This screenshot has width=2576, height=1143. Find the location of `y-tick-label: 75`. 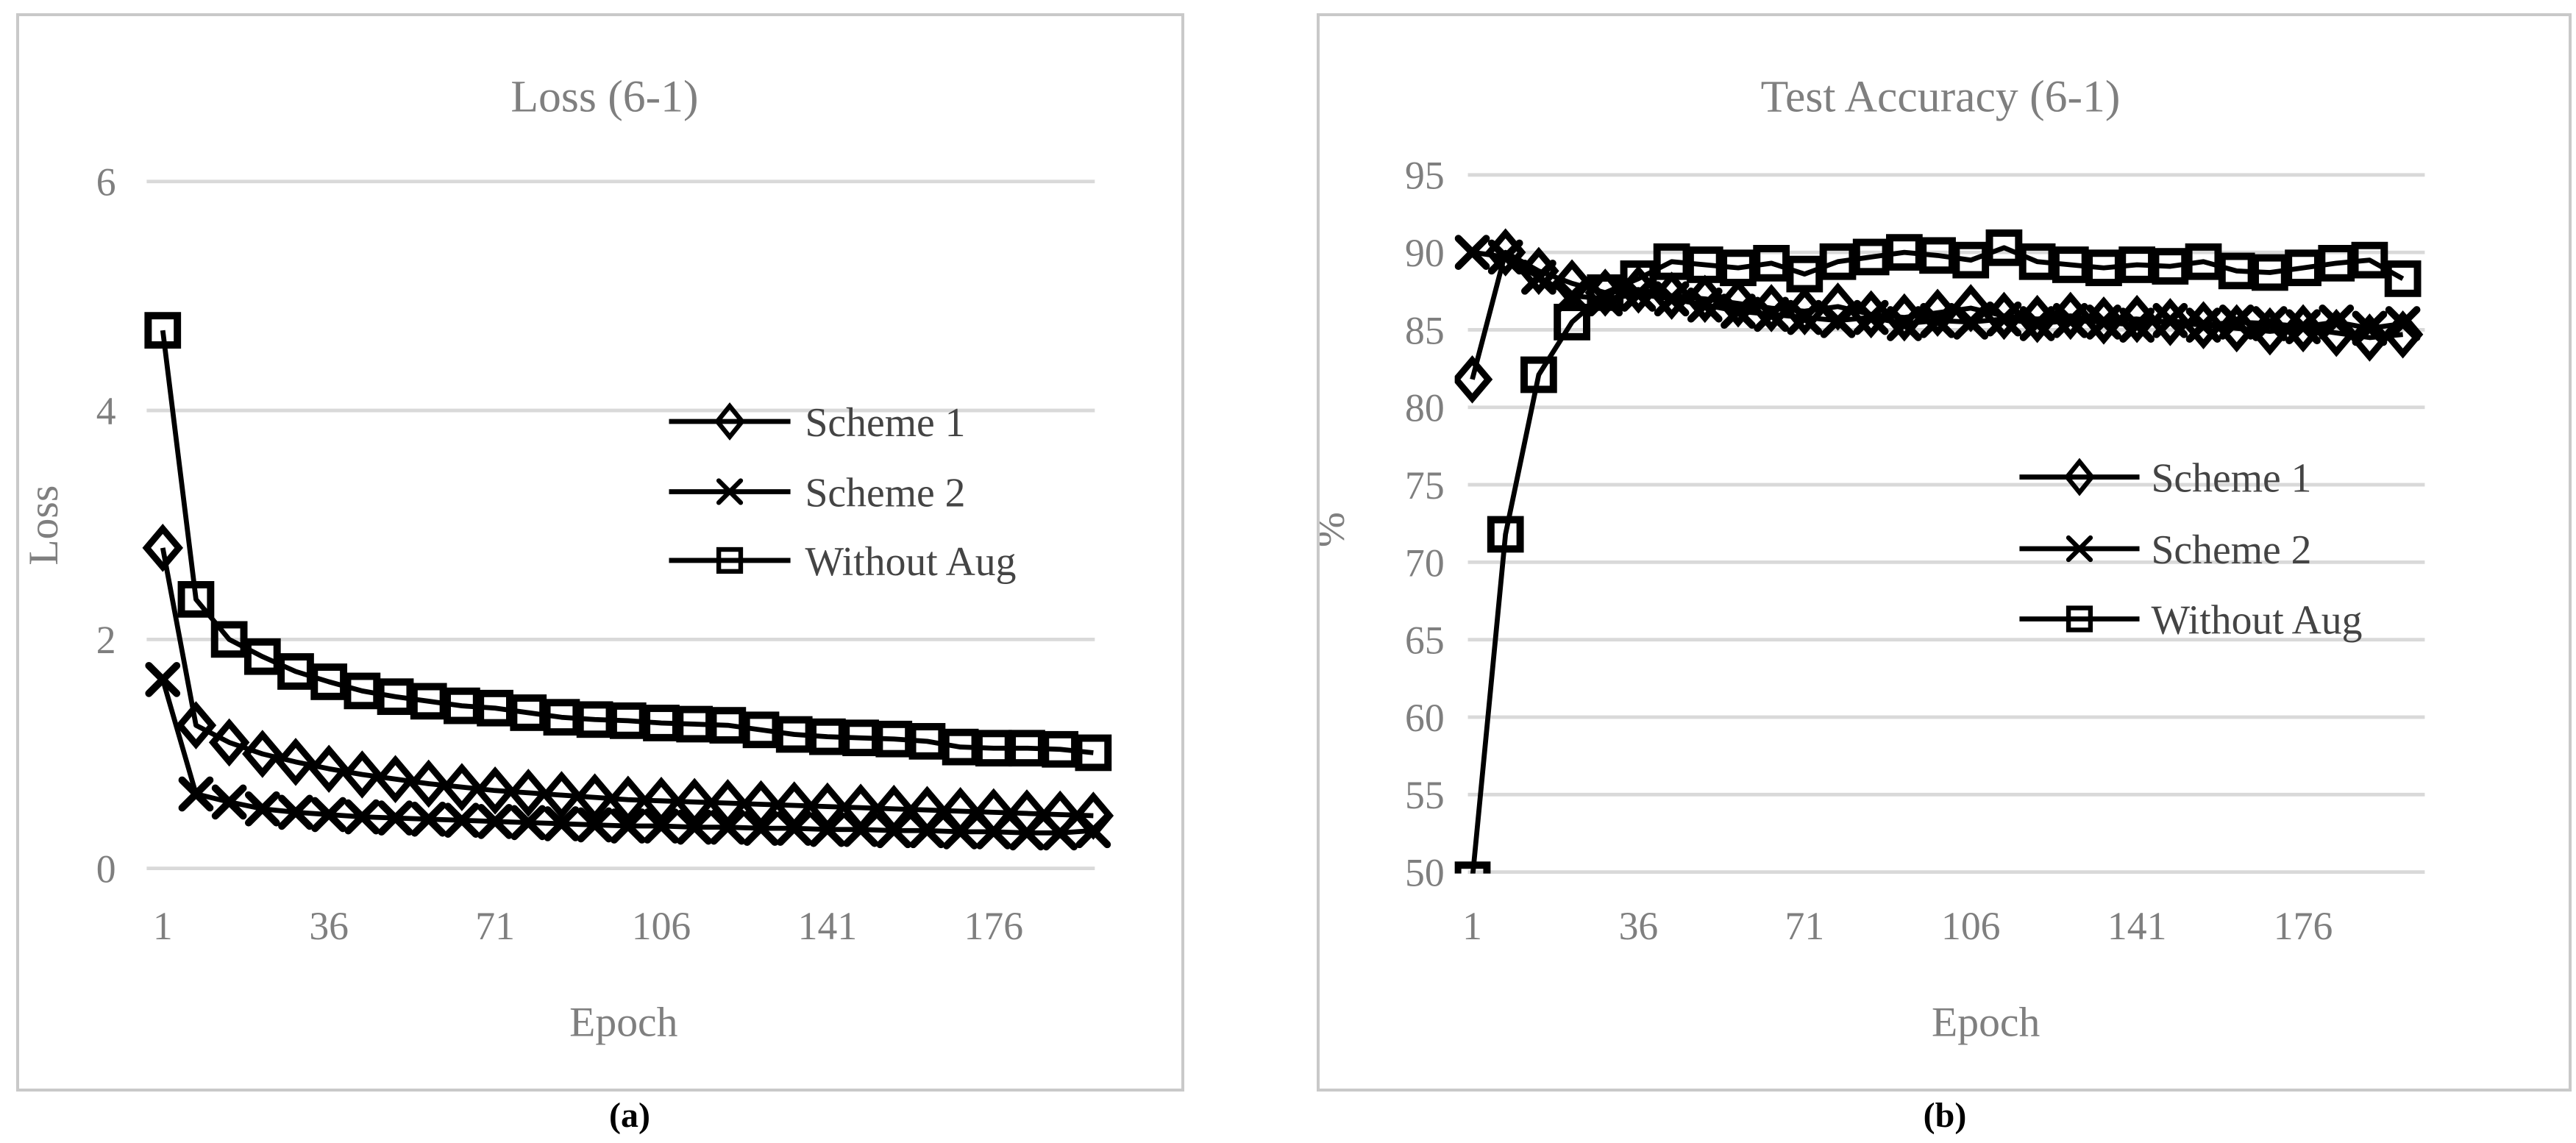

y-tick-label: 75 is located at coordinates (1425, 485).